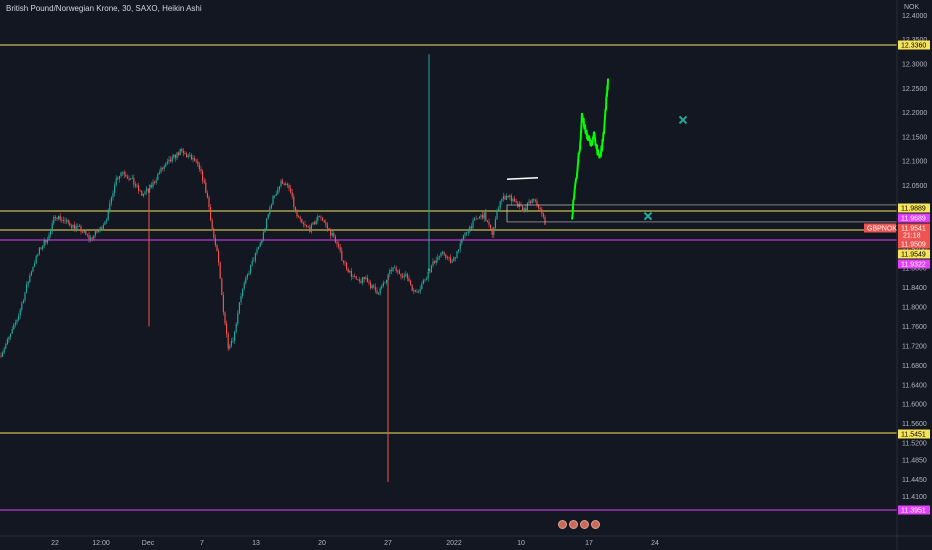 This screenshot has height=550, width=932. I want to click on price-badge-label: 11.9509, so click(913, 245).